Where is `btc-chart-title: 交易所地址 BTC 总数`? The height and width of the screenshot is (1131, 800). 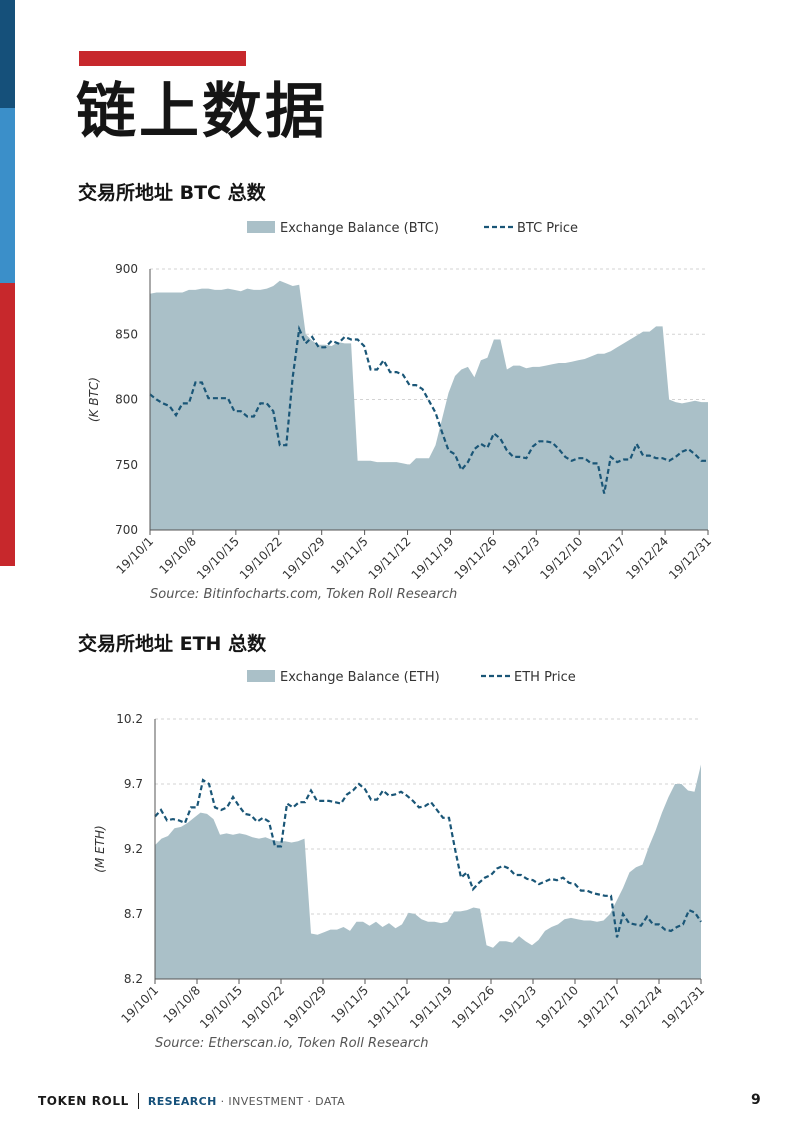 btc-chart-title: 交易所地址 BTC 总数 is located at coordinates (172, 193).